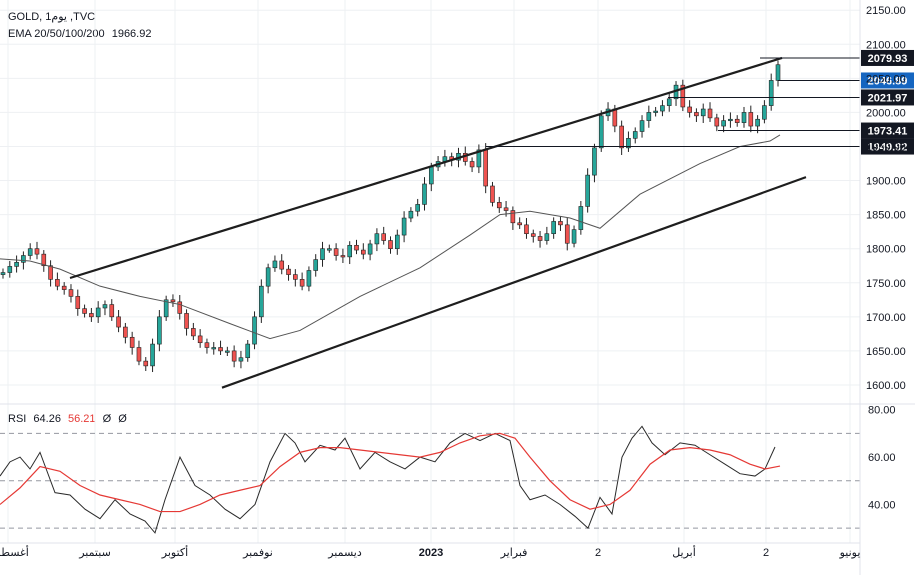 Image resolution: width=915 pixels, height=575 pixels. What do you see at coordinates (82, 419) in the screenshot?
I see `rsi-ma-value: 56.21` at bounding box center [82, 419].